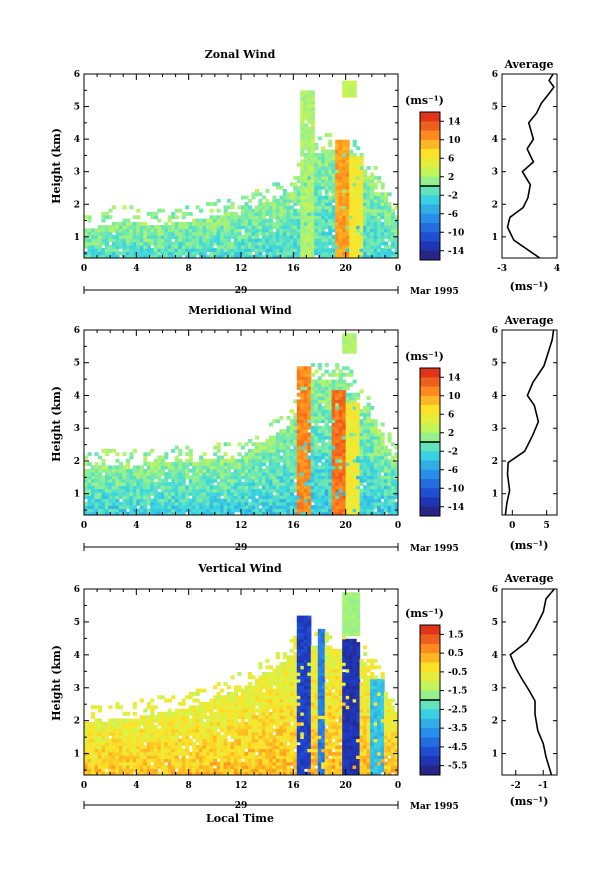  I want to click on chart-title: Zonal Wind, so click(240, 54).